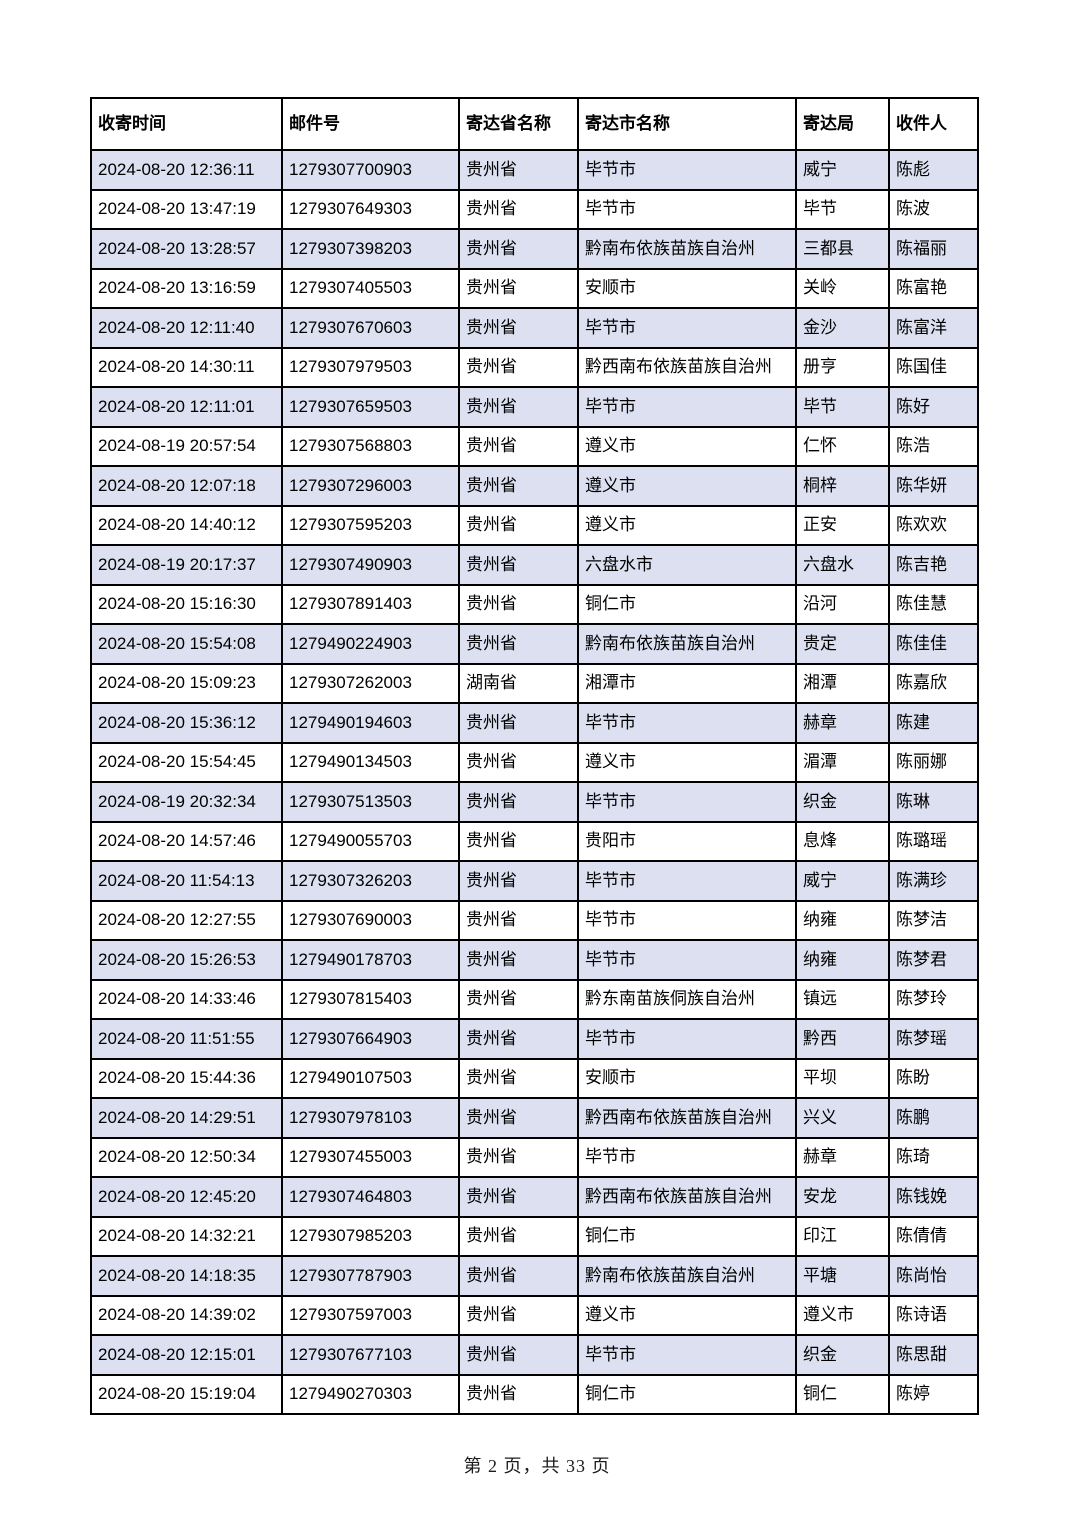  Describe the element at coordinates (842, 367) in the screenshot. I see `table-cell: 册亨` at that location.